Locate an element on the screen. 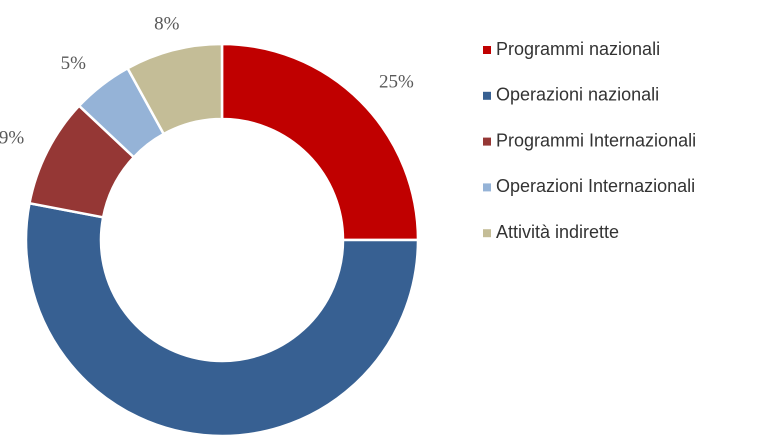 This screenshot has height=448, width=764. legend-label: Attività indirette is located at coordinates (557, 232).